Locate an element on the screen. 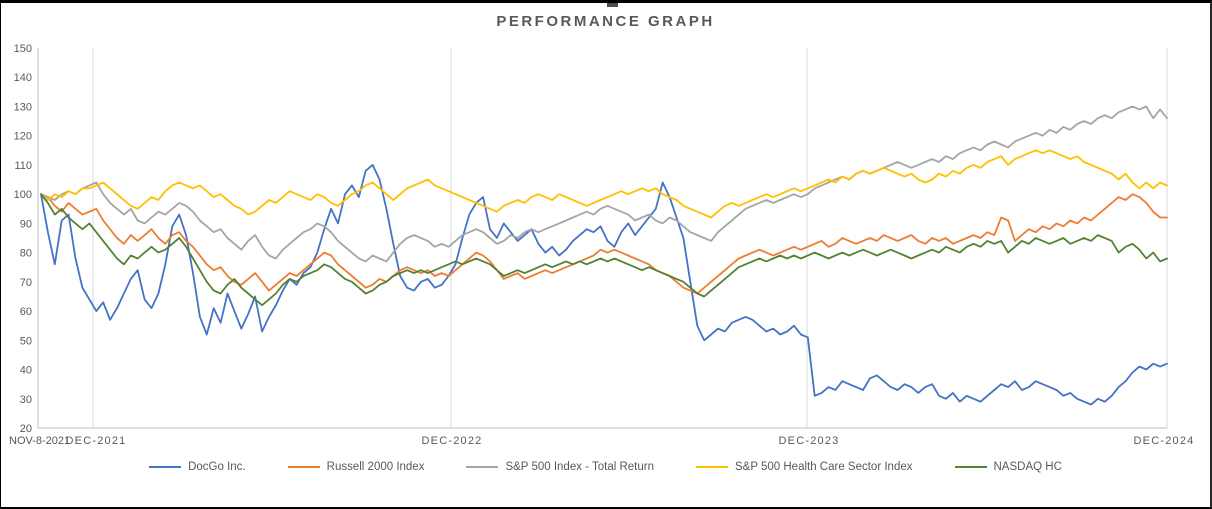  legend-label: S&P 500 Index - Total Return is located at coordinates (579, 467).